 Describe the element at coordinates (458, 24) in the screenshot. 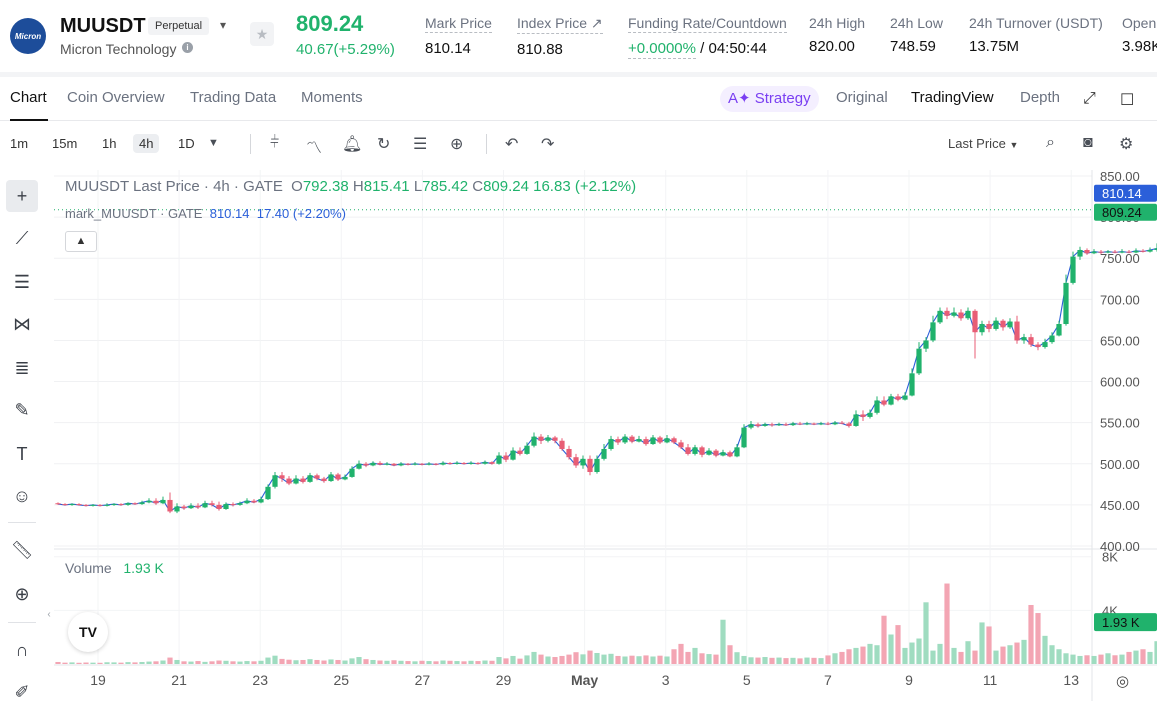

I see `stat-label: Mark Price` at that location.